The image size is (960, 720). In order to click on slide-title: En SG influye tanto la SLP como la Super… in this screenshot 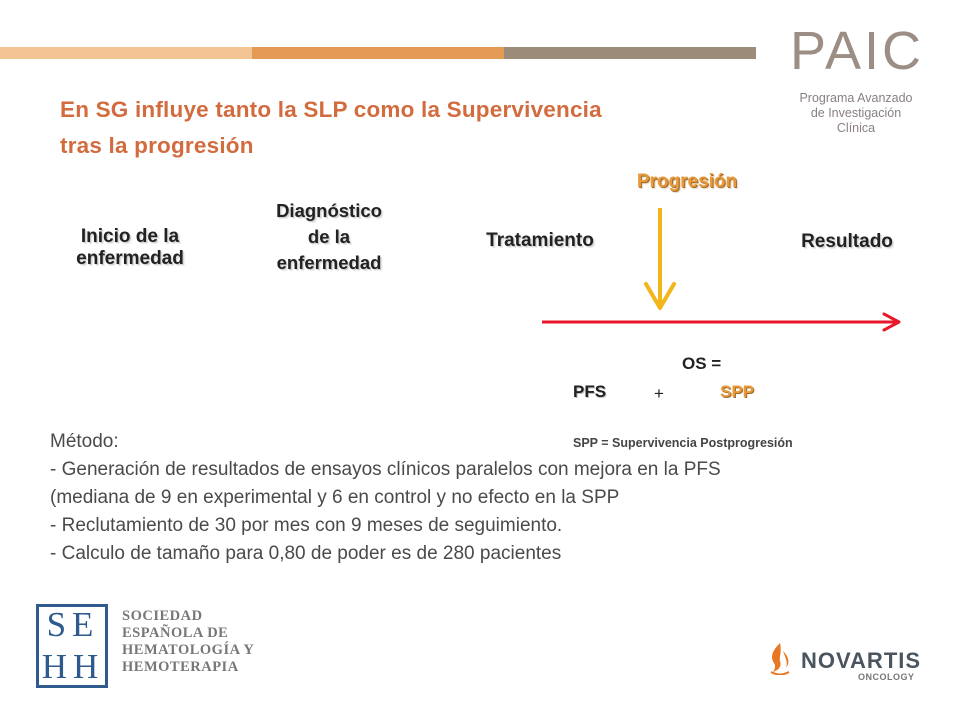, I will do `click(410, 128)`.